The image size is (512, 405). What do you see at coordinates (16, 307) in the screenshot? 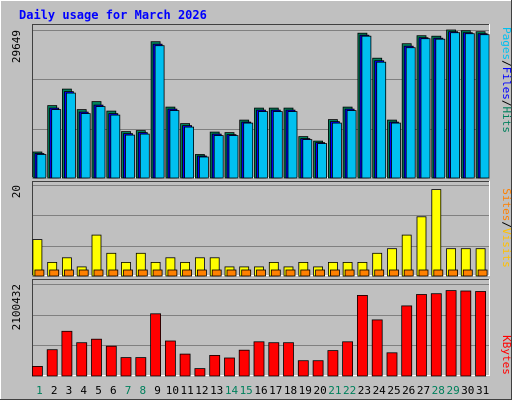
I see `kbytes-max-label: 2100432` at bounding box center [16, 307].